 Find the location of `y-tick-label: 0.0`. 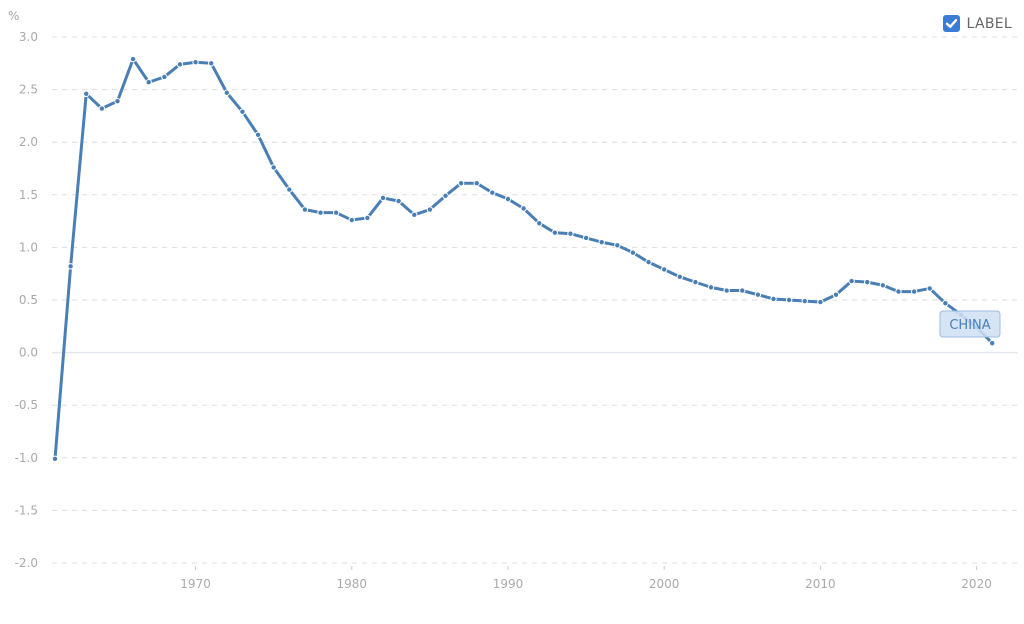

y-tick-label: 0.0 is located at coordinates (28, 353).